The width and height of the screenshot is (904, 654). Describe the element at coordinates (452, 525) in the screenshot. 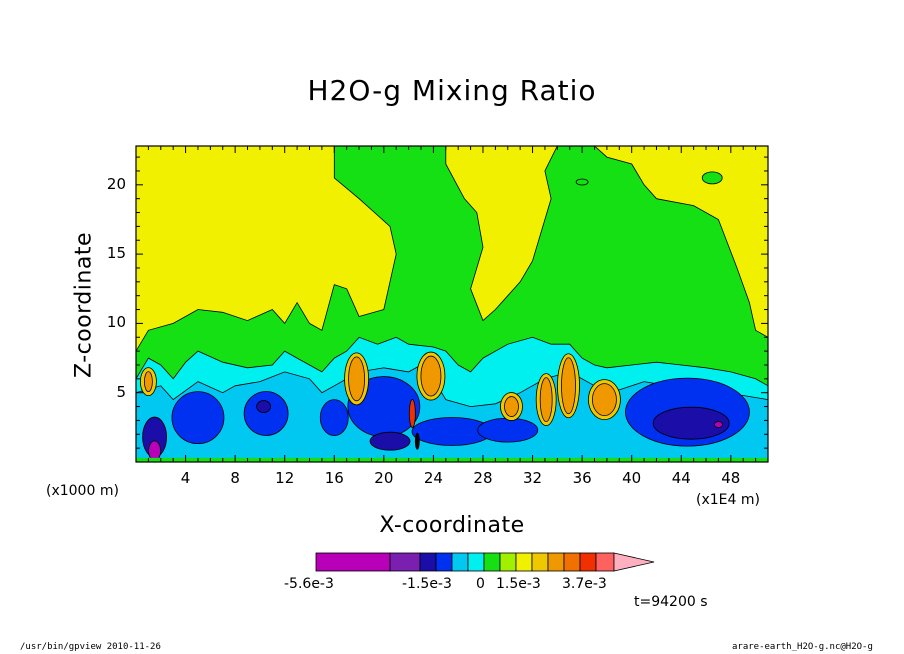

I see `x-axis-label: X-coordinate` at that location.